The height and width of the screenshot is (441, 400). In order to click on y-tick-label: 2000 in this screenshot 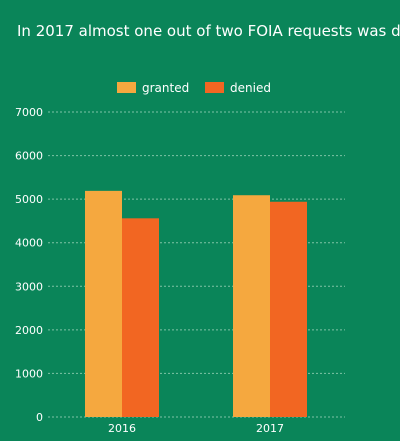, I will do `click(29, 330)`.